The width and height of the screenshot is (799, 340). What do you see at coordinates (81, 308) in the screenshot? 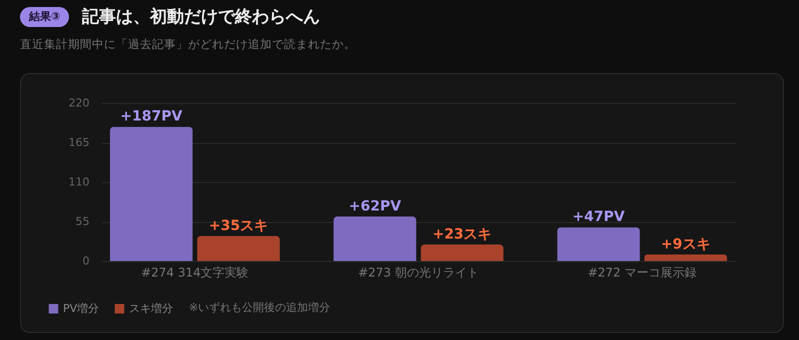
I see `legend-label: PV増分` at bounding box center [81, 308].